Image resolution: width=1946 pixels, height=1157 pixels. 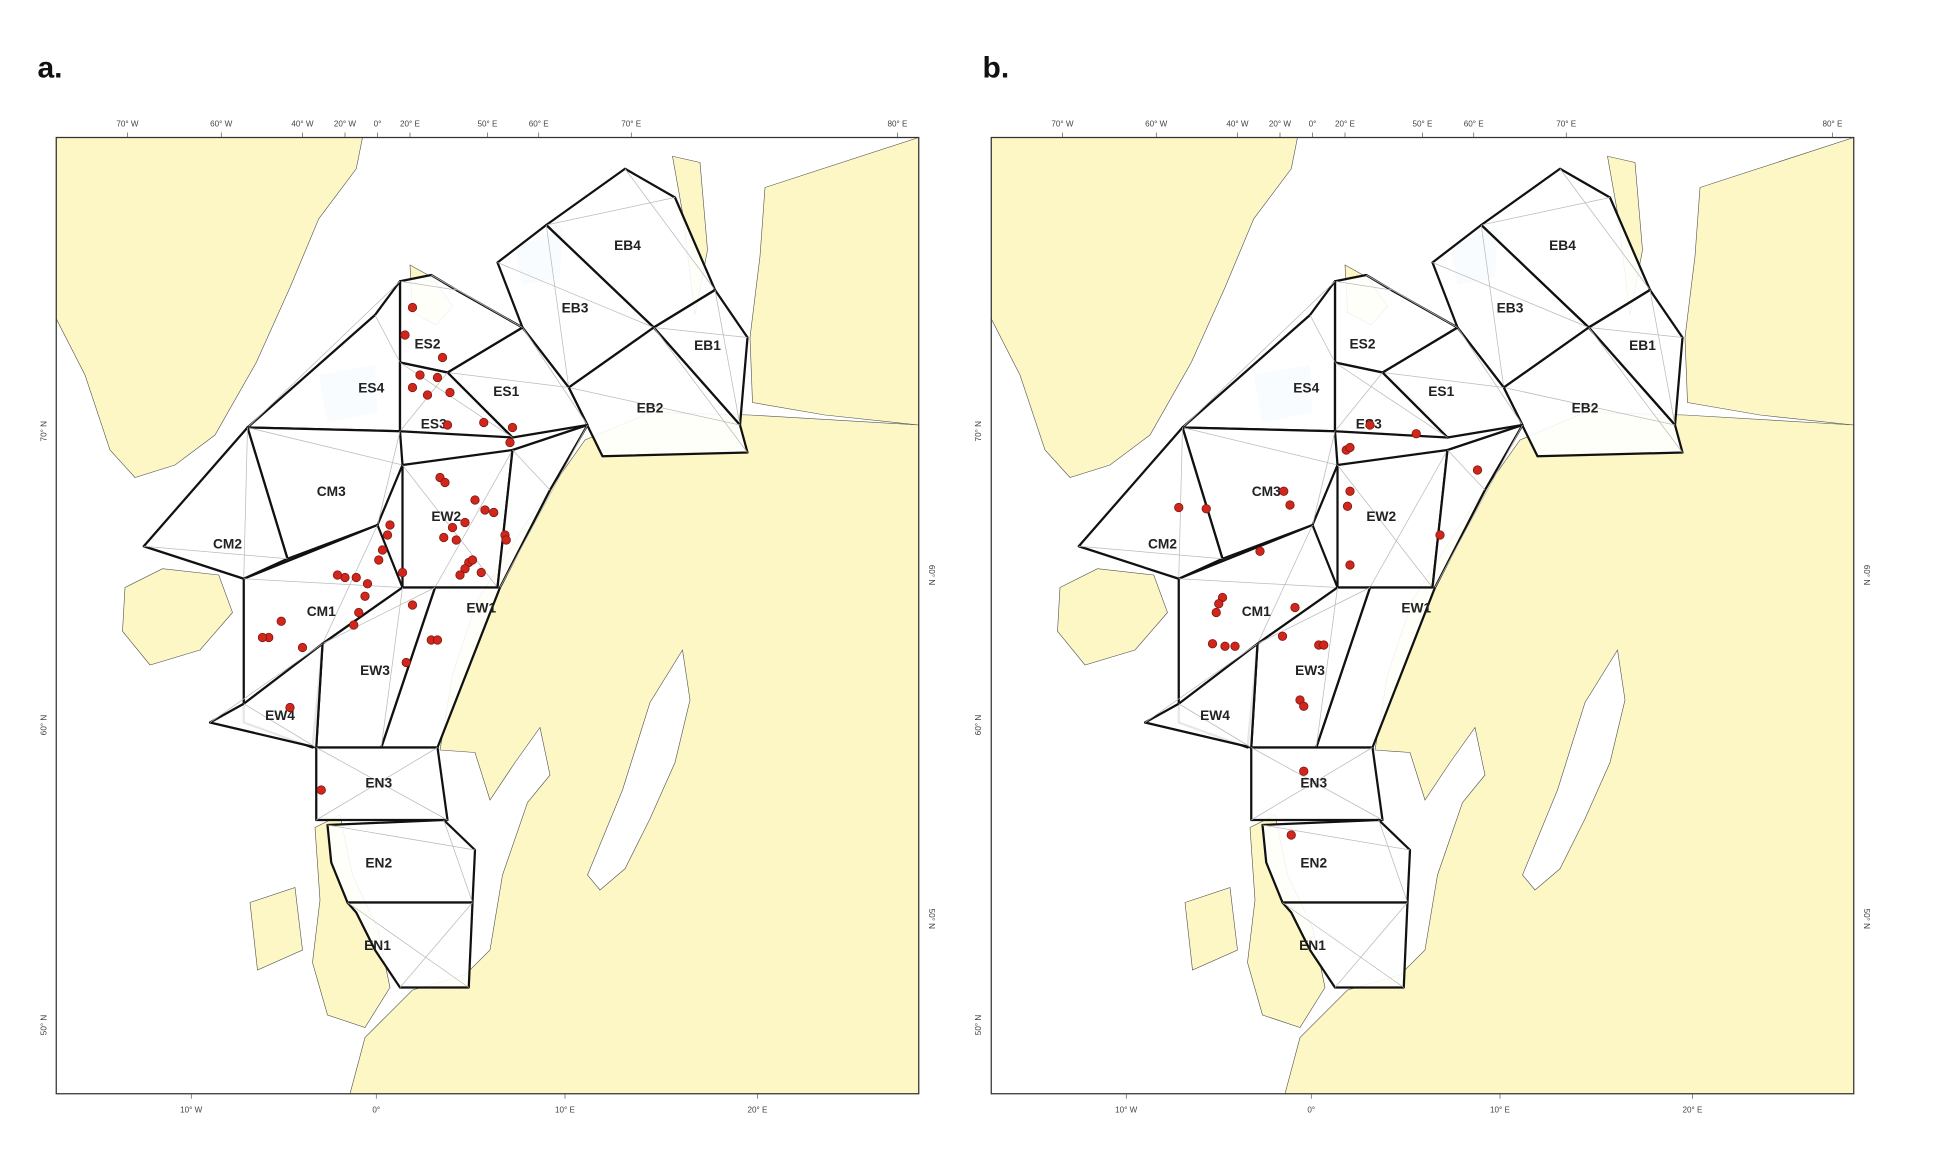 What do you see at coordinates (995, 68) in the screenshot?
I see `panel-label: b.` at bounding box center [995, 68].